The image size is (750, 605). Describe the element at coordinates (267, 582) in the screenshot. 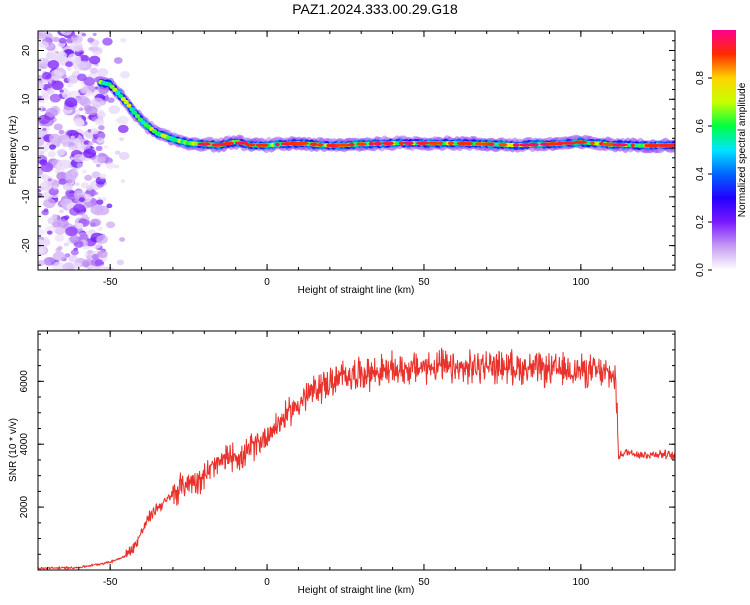

I see `snr-x-tick-label: 0` at that location.